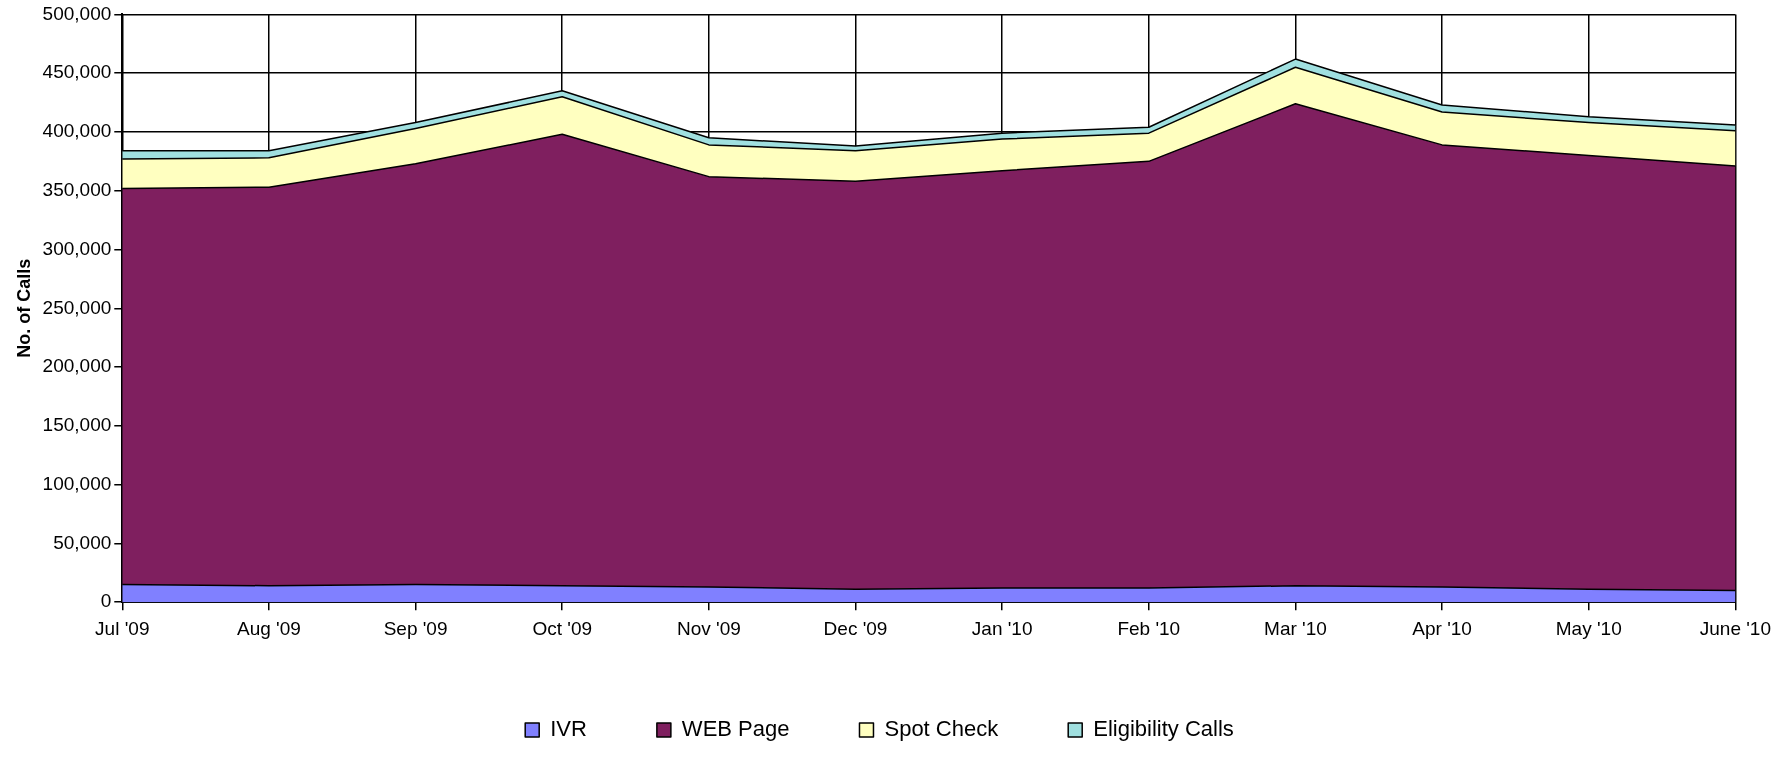 Image resolution: width=1779 pixels, height=761 pixels. I want to click on x-tick-label: Apr '10, so click(1442, 628).